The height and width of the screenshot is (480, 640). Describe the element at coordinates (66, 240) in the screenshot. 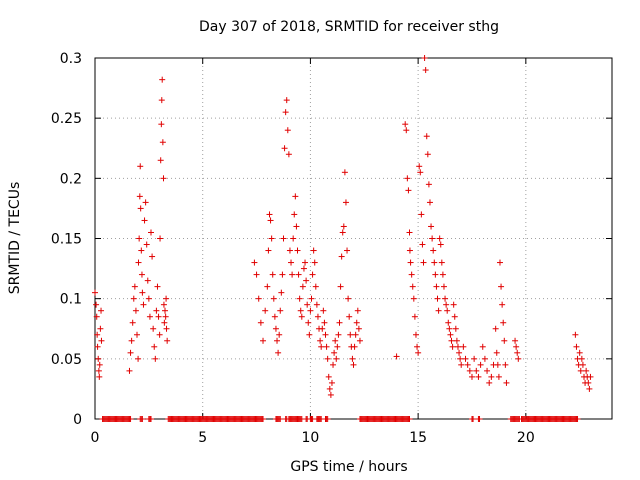

I see `y-tick-label: 0.15` at that location.